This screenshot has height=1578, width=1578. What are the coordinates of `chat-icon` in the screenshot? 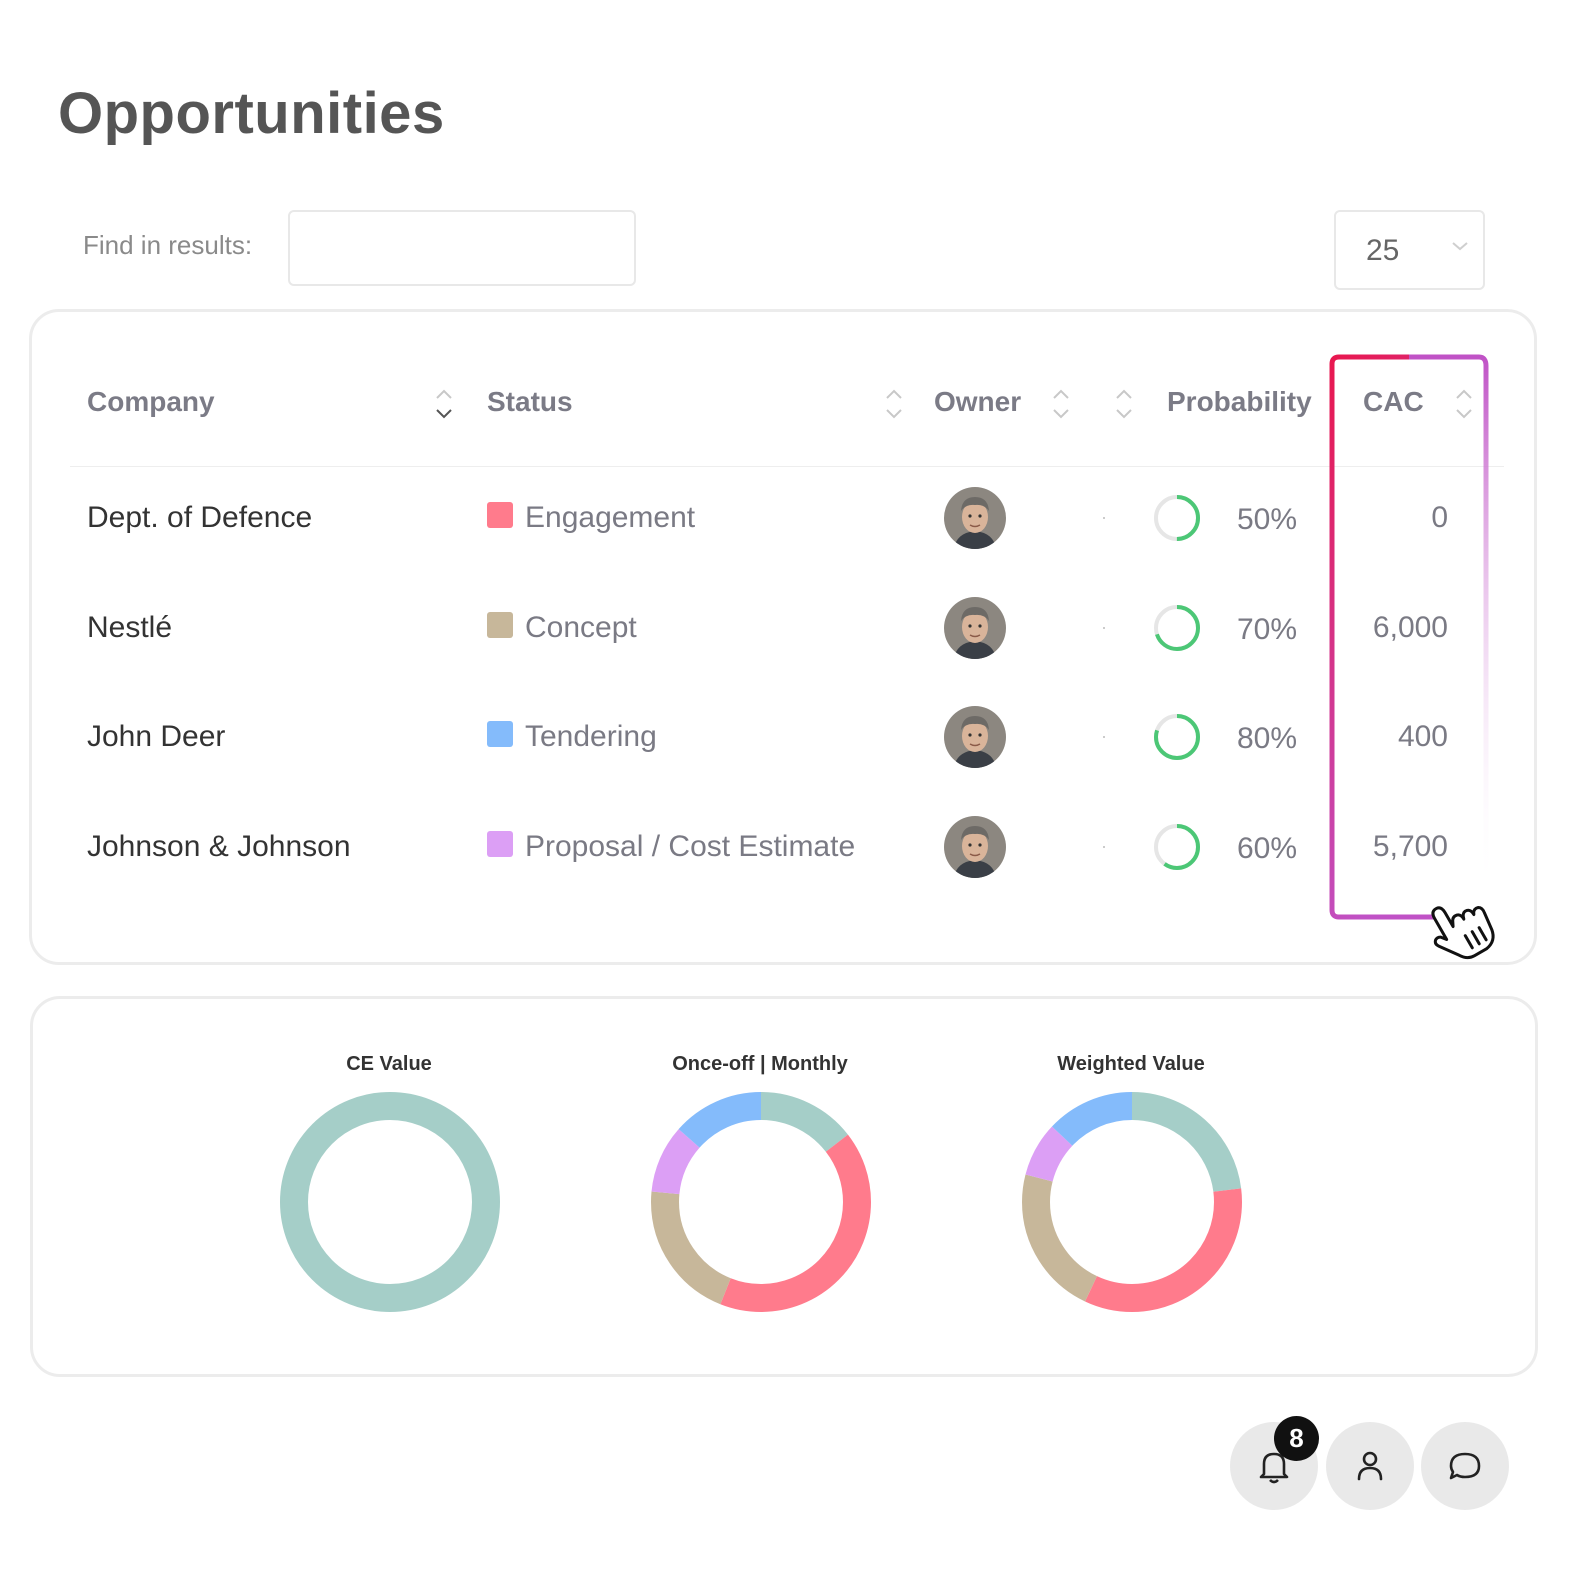 It's located at (1465, 1466).